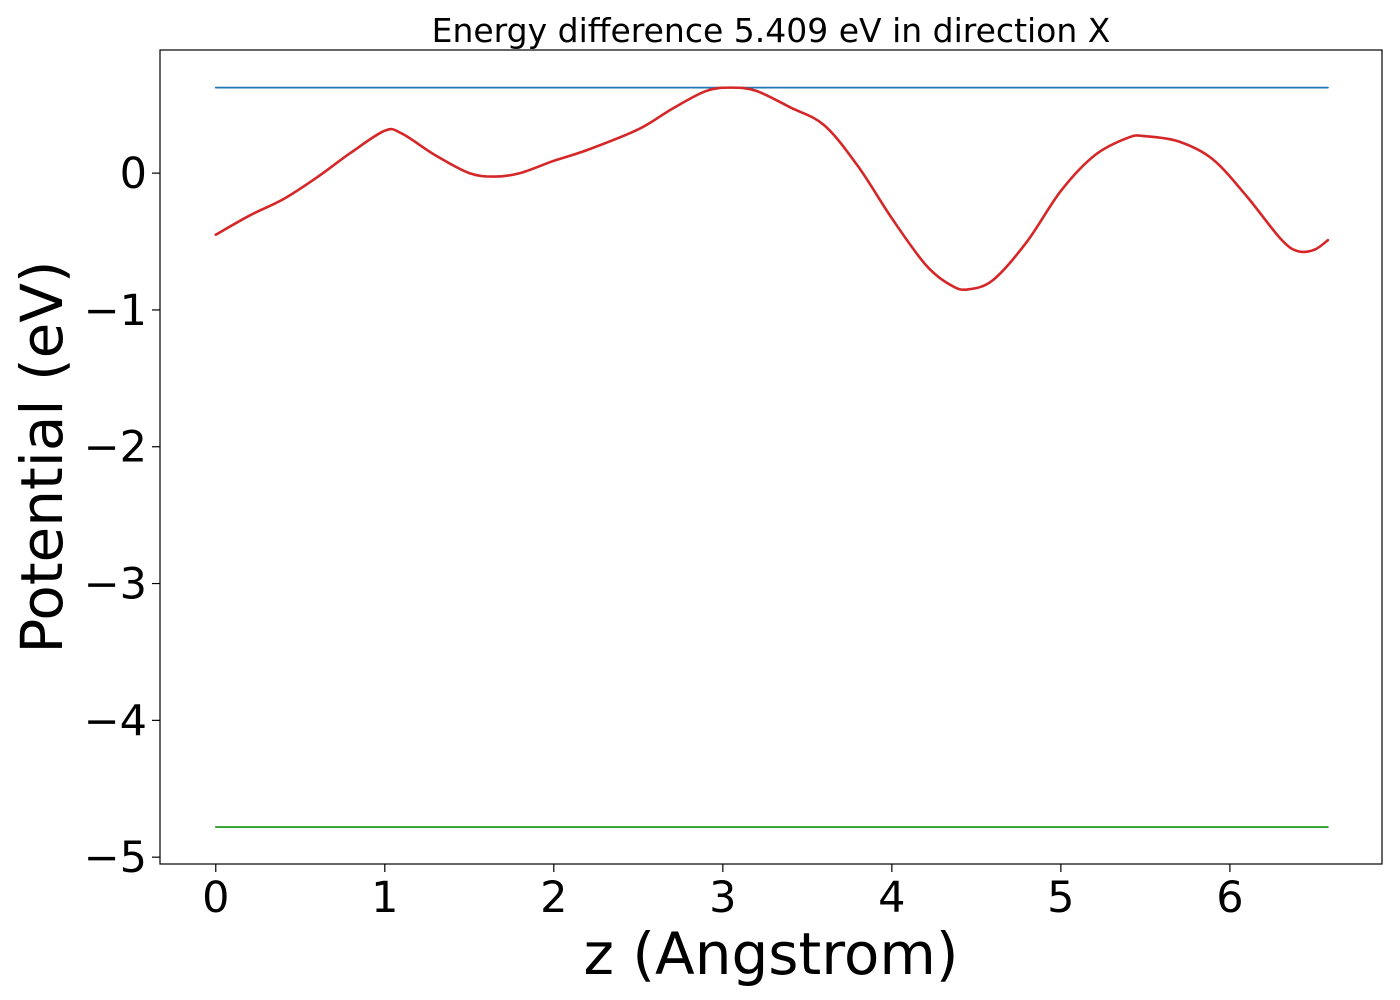 The width and height of the screenshot is (1400, 1000). Describe the element at coordinates (384, 898) in the screenshot. I see `x-tick-label: 1` at that location.